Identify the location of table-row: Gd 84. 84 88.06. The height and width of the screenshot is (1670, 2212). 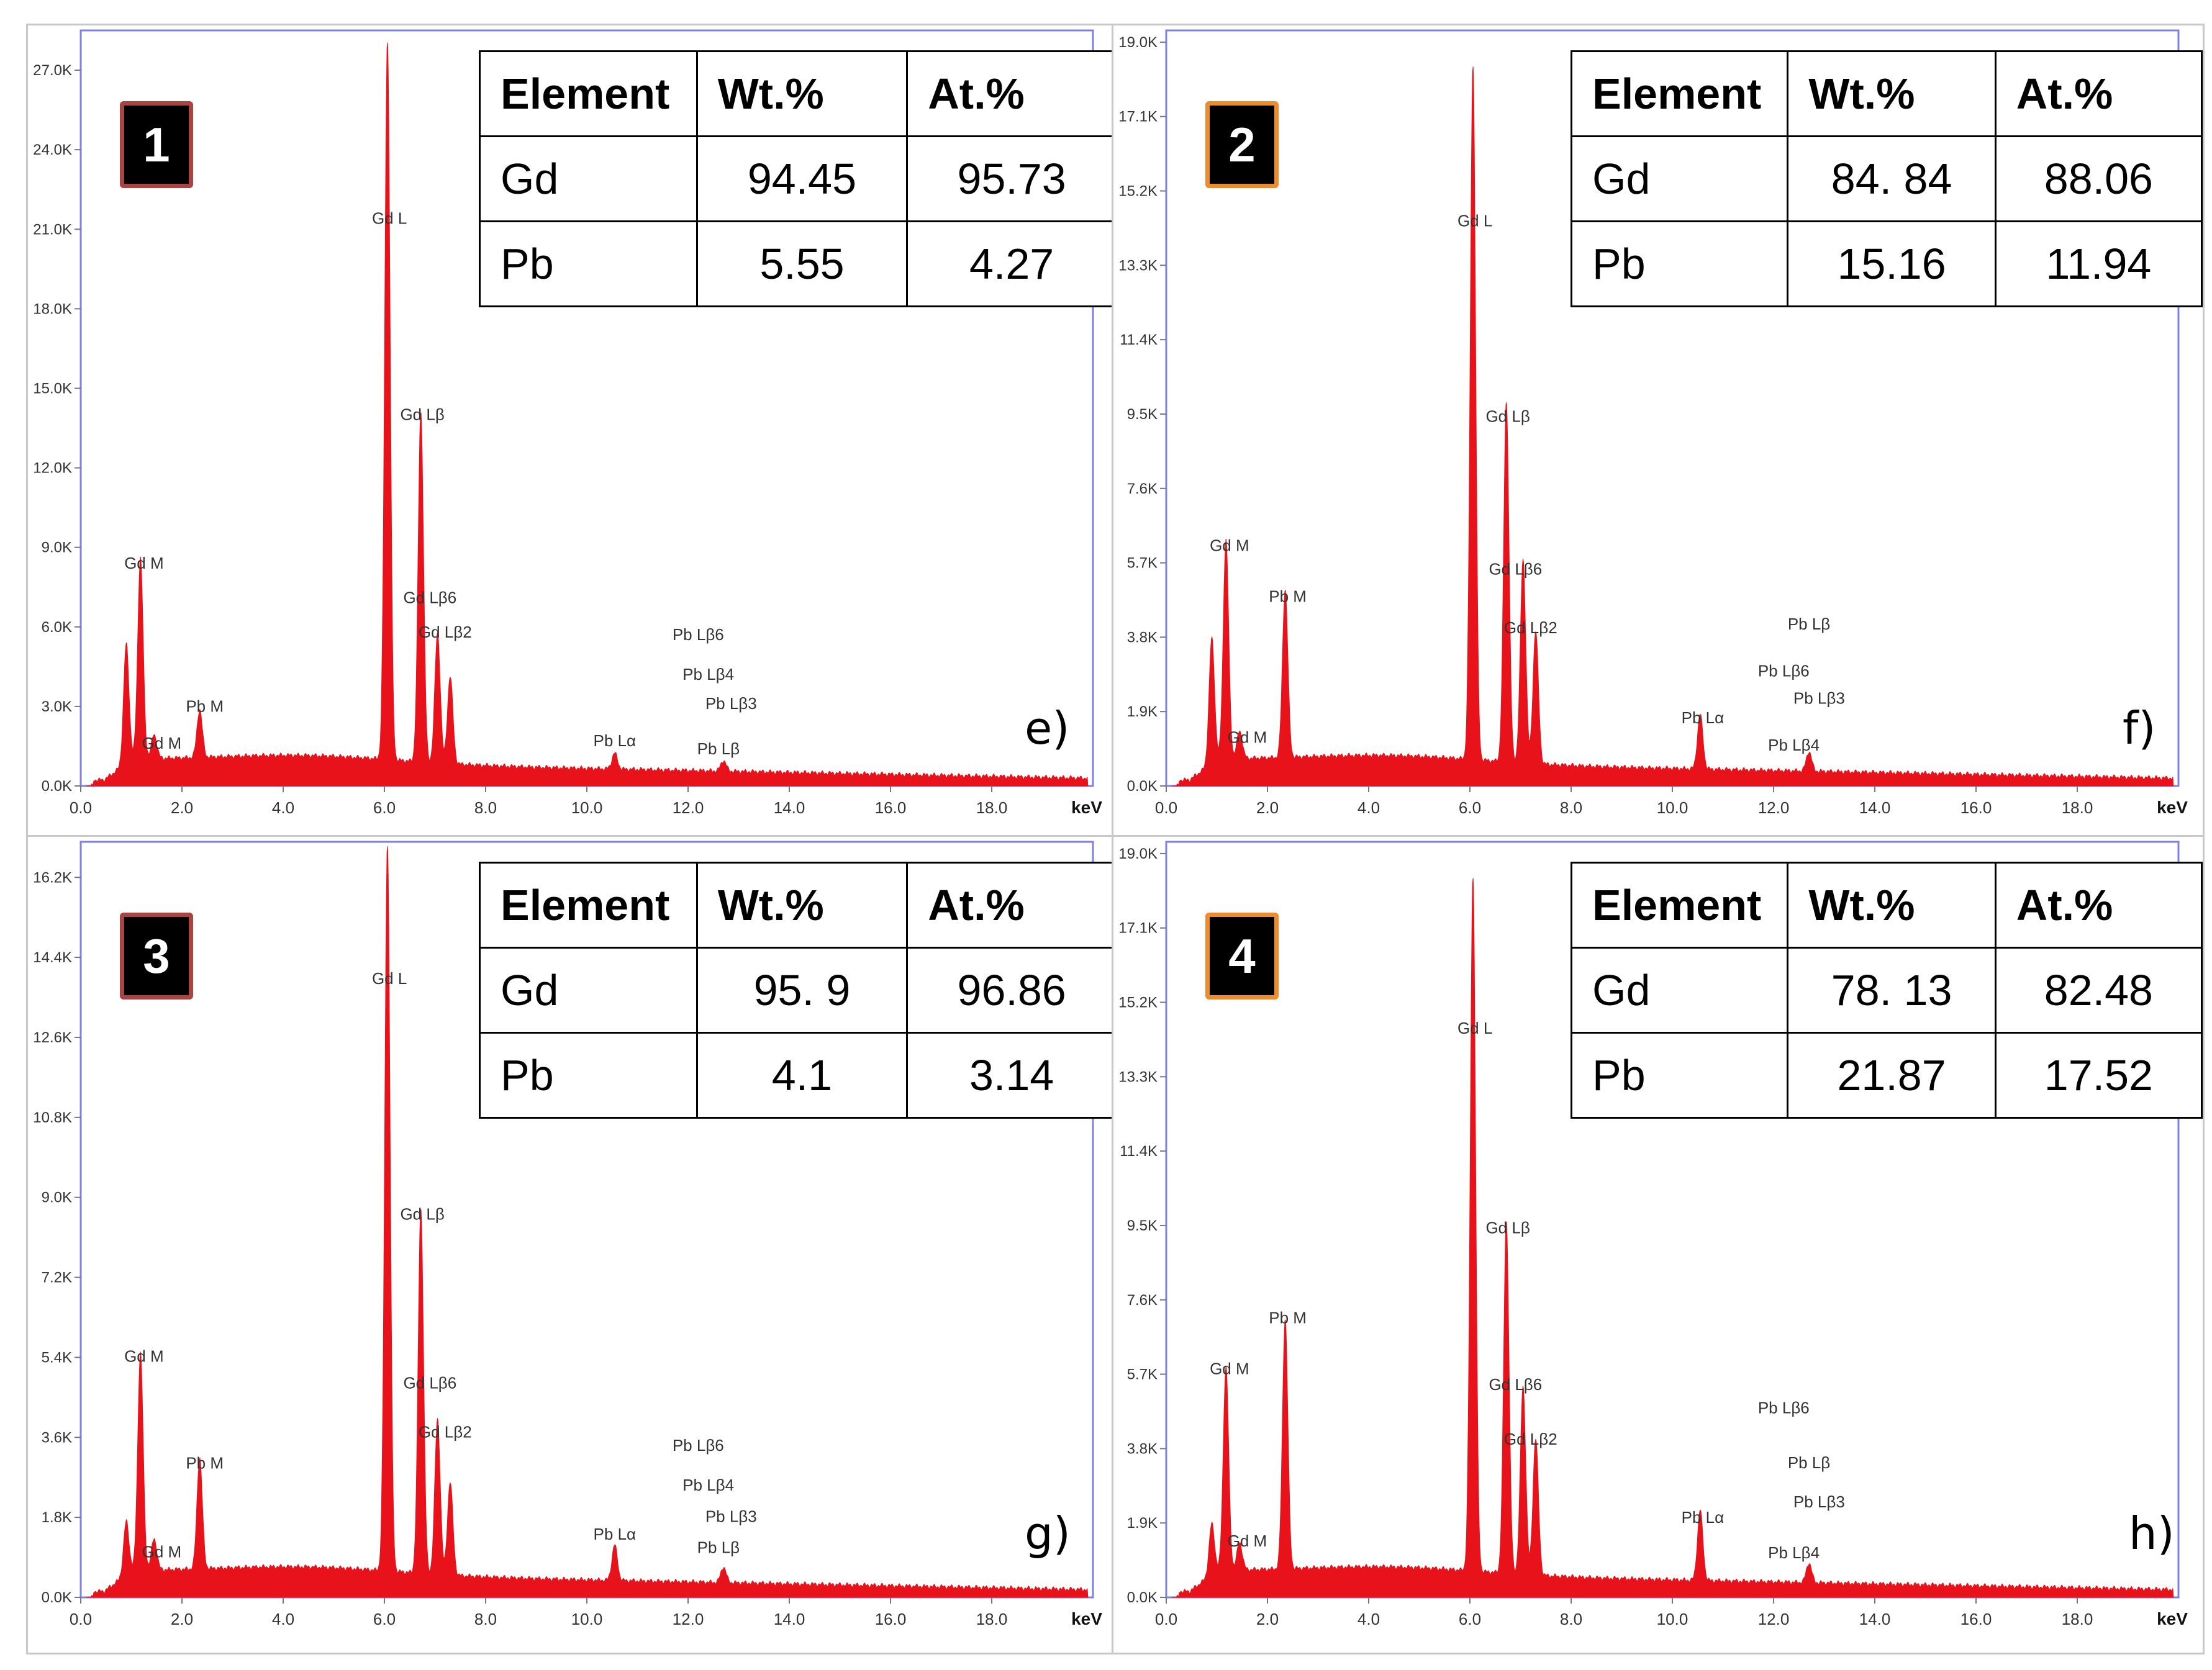
(1887, 178).